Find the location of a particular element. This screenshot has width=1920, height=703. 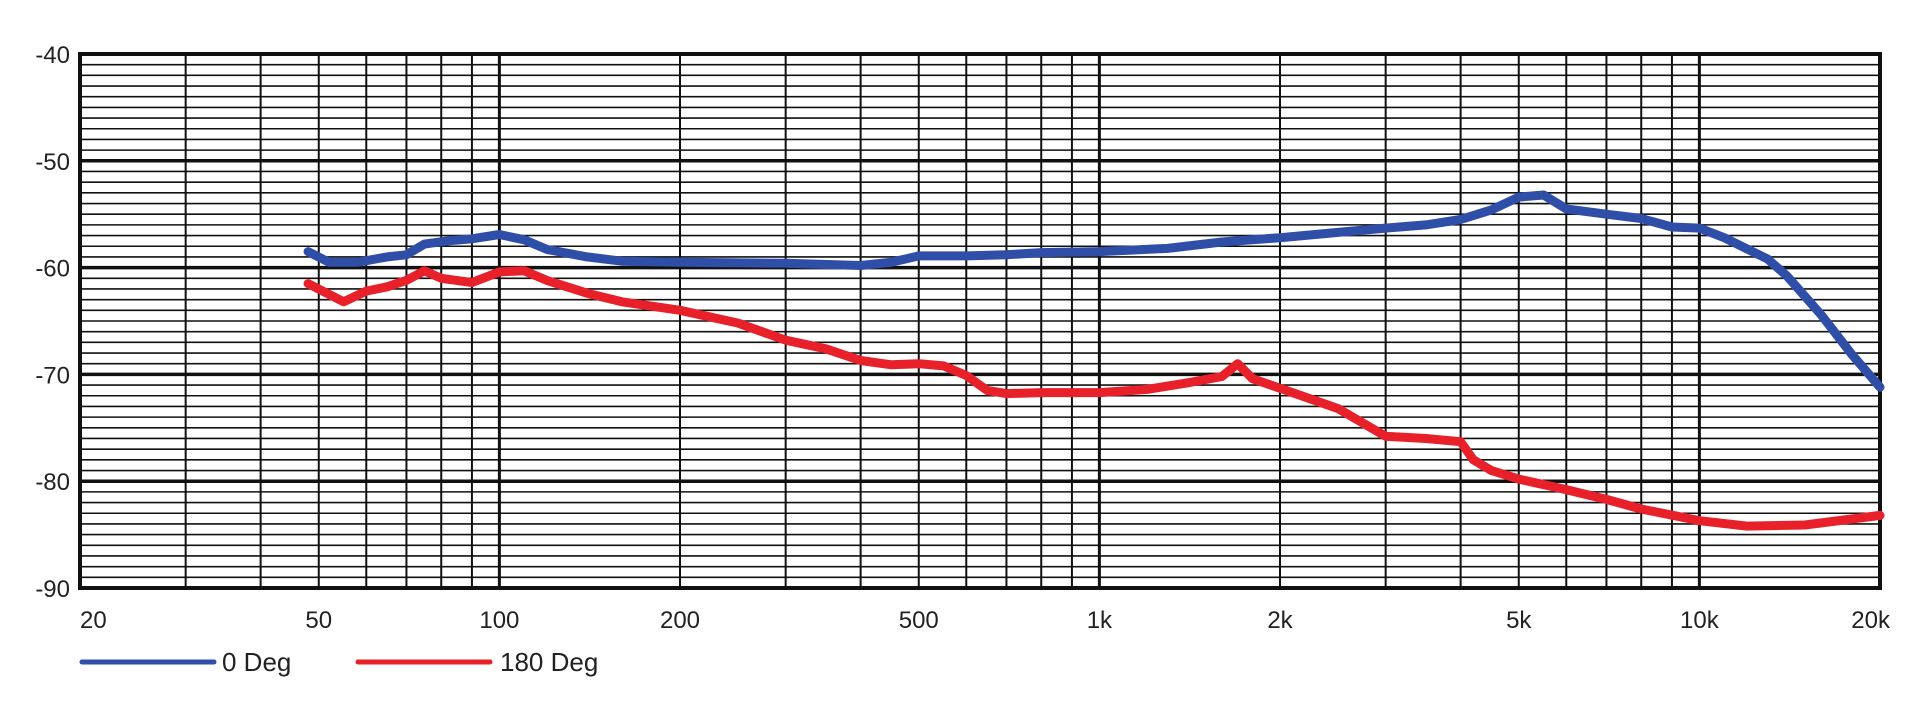

legend-label: 180 Deg is located at coordinates (549, 662).